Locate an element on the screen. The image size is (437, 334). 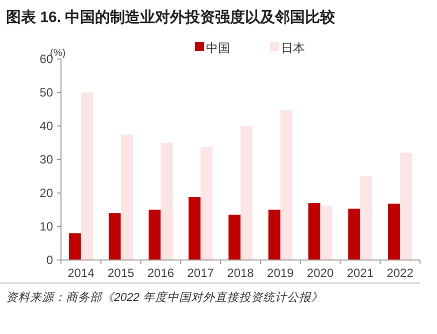
x-tick-label: 2015 is located at coordinates (121, 273).